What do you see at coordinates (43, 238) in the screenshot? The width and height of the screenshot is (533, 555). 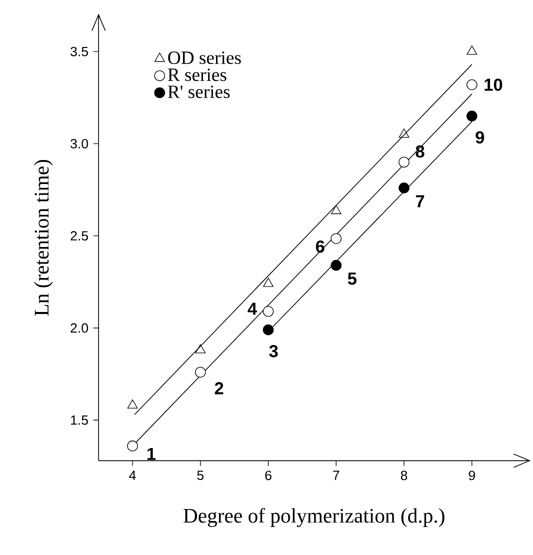 I see `y-axis-title: Ln (retention time)` at bounding box center [43, 238].